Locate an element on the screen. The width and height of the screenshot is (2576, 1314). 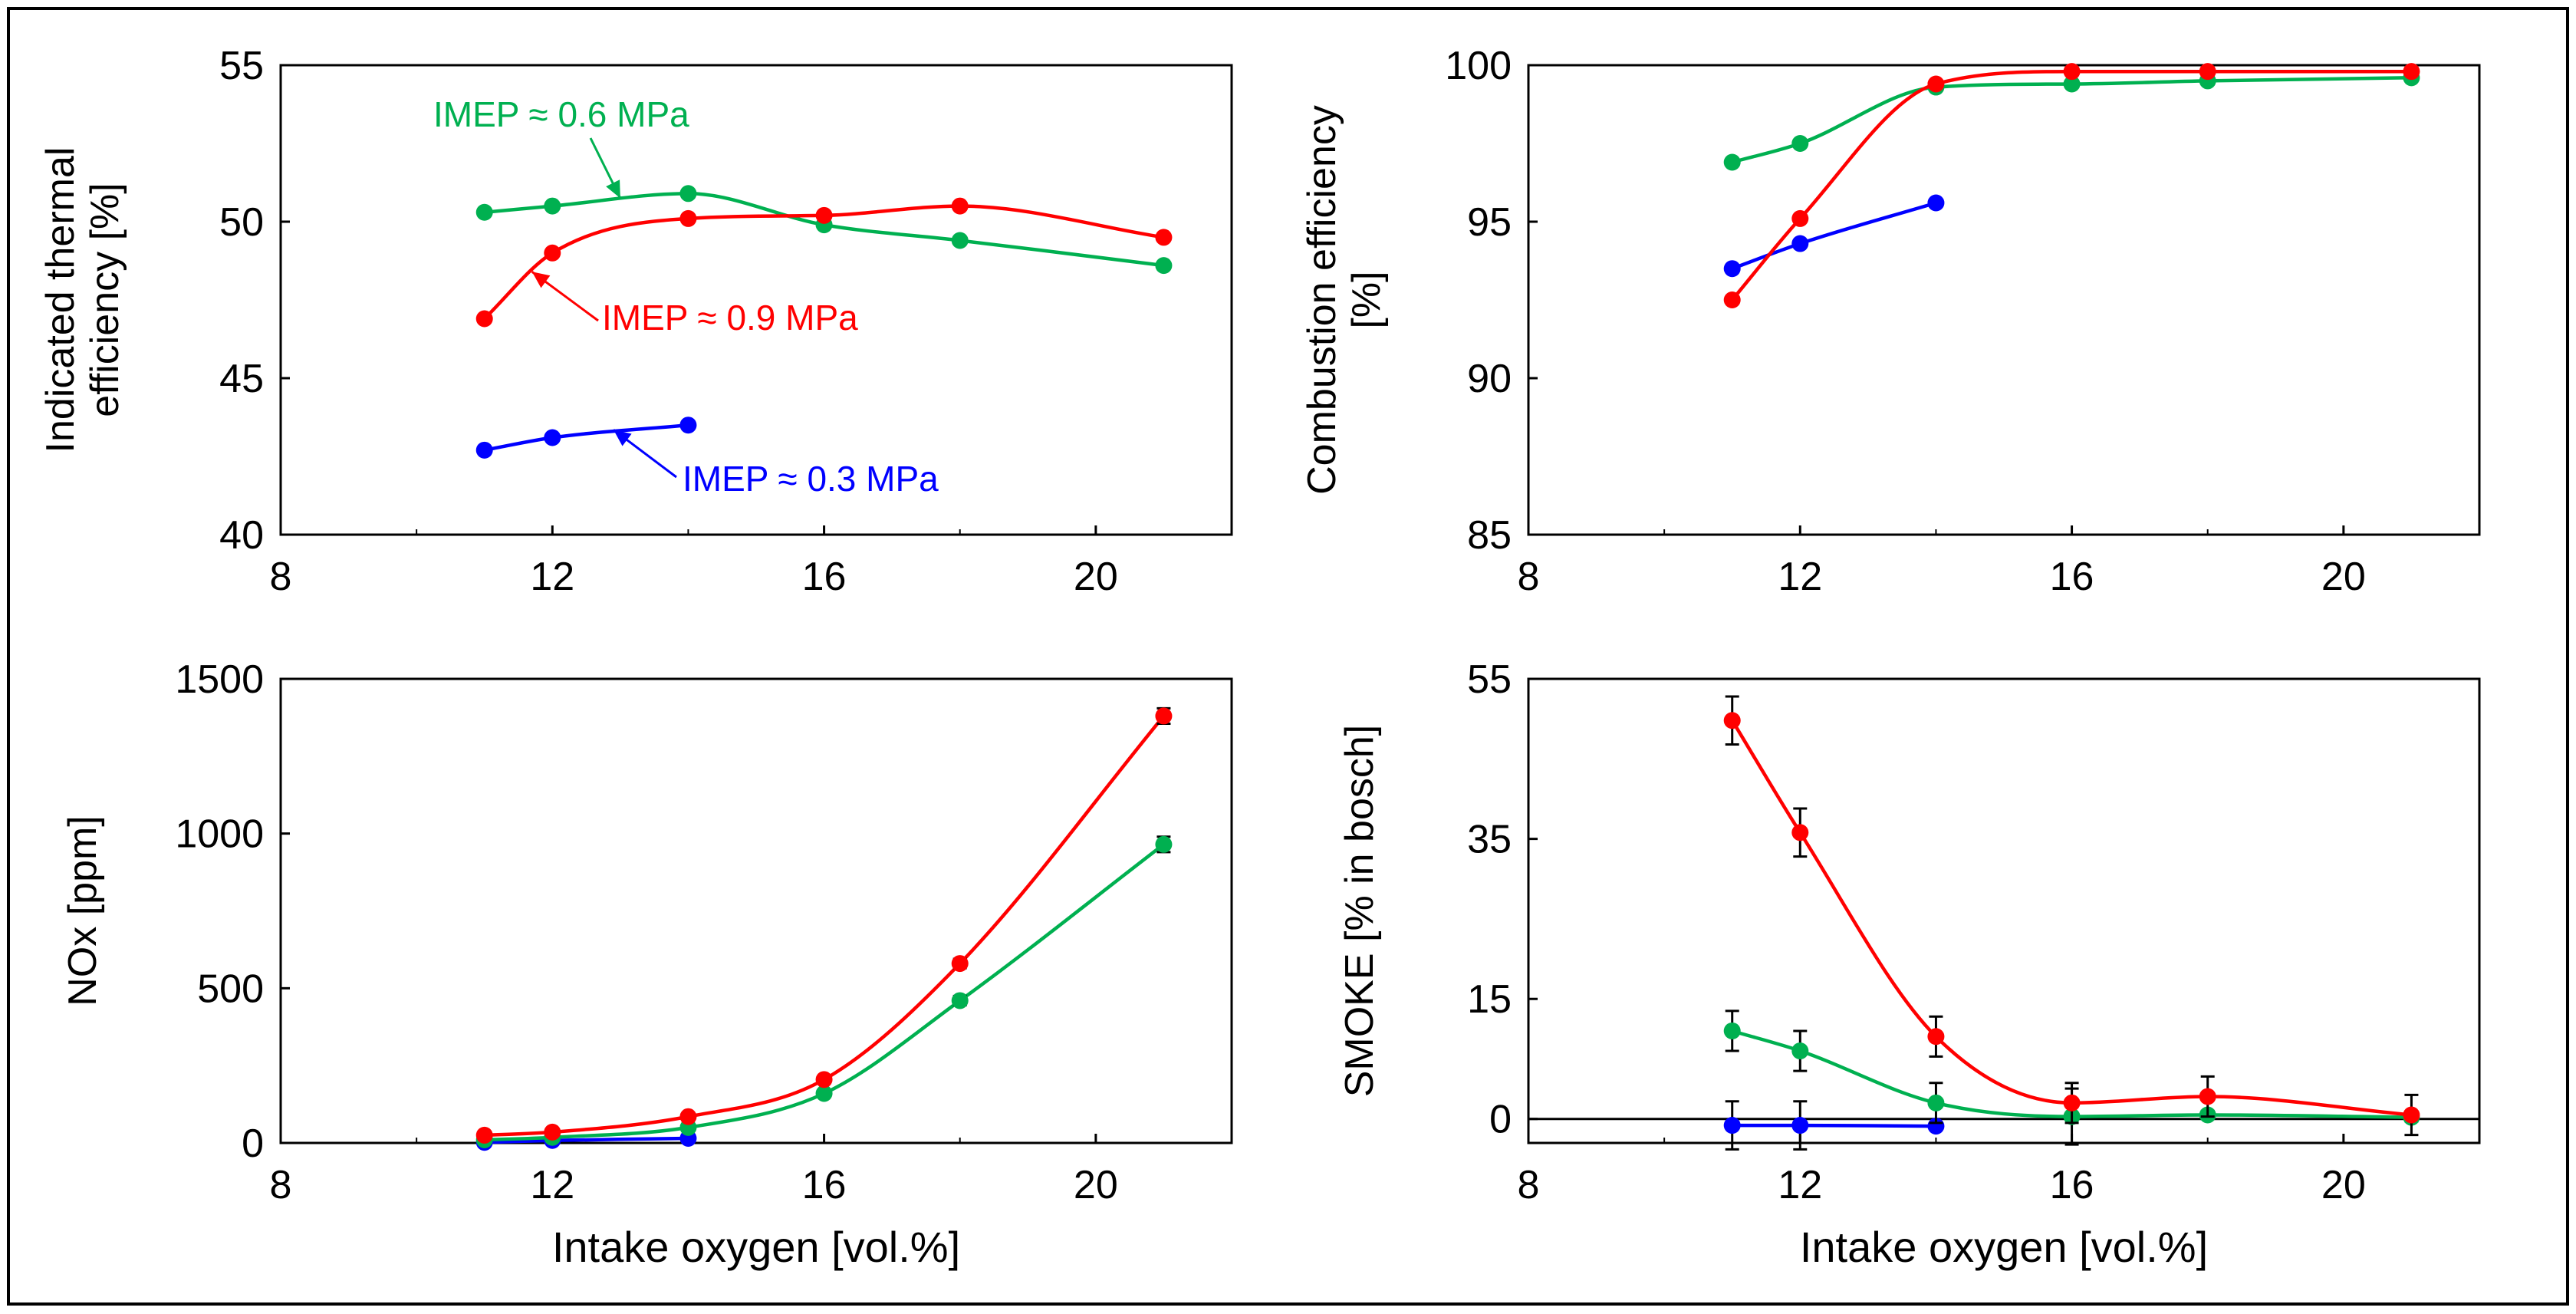
y-tick-label: 35 is located at coordinates (1489, 840).